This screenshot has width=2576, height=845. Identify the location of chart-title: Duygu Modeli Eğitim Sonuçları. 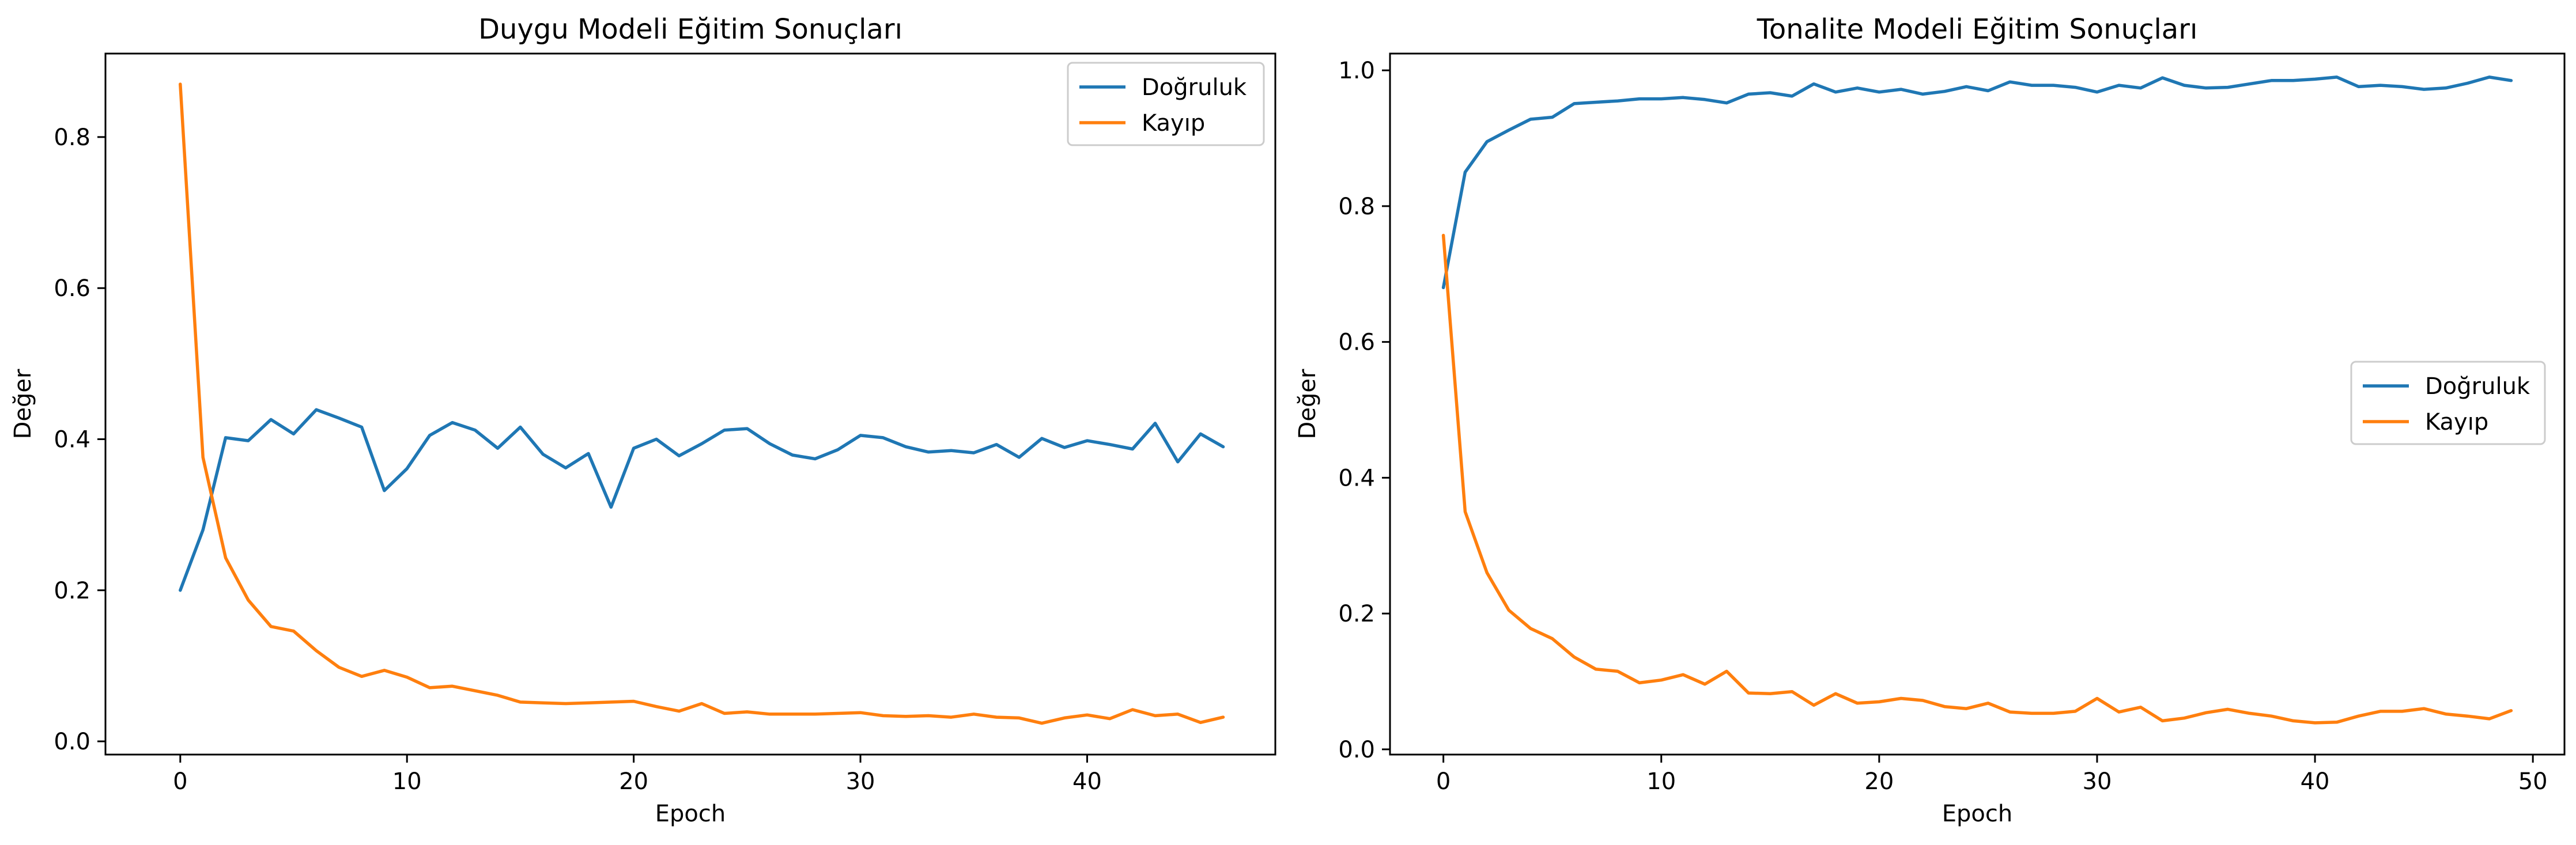
(690, 29).